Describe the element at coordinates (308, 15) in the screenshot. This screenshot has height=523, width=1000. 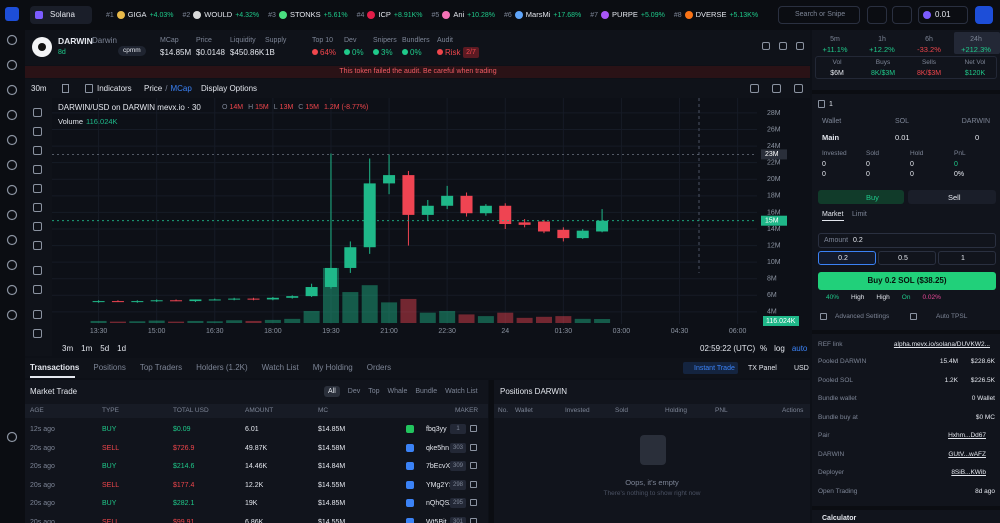
I see `ticker-item: #3 STONKS +5.61%` at that location.